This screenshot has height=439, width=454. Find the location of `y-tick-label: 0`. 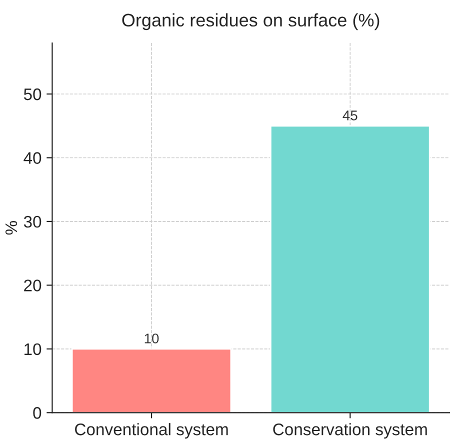

y-tick-label: 0 is located at coordinates (37, 413).